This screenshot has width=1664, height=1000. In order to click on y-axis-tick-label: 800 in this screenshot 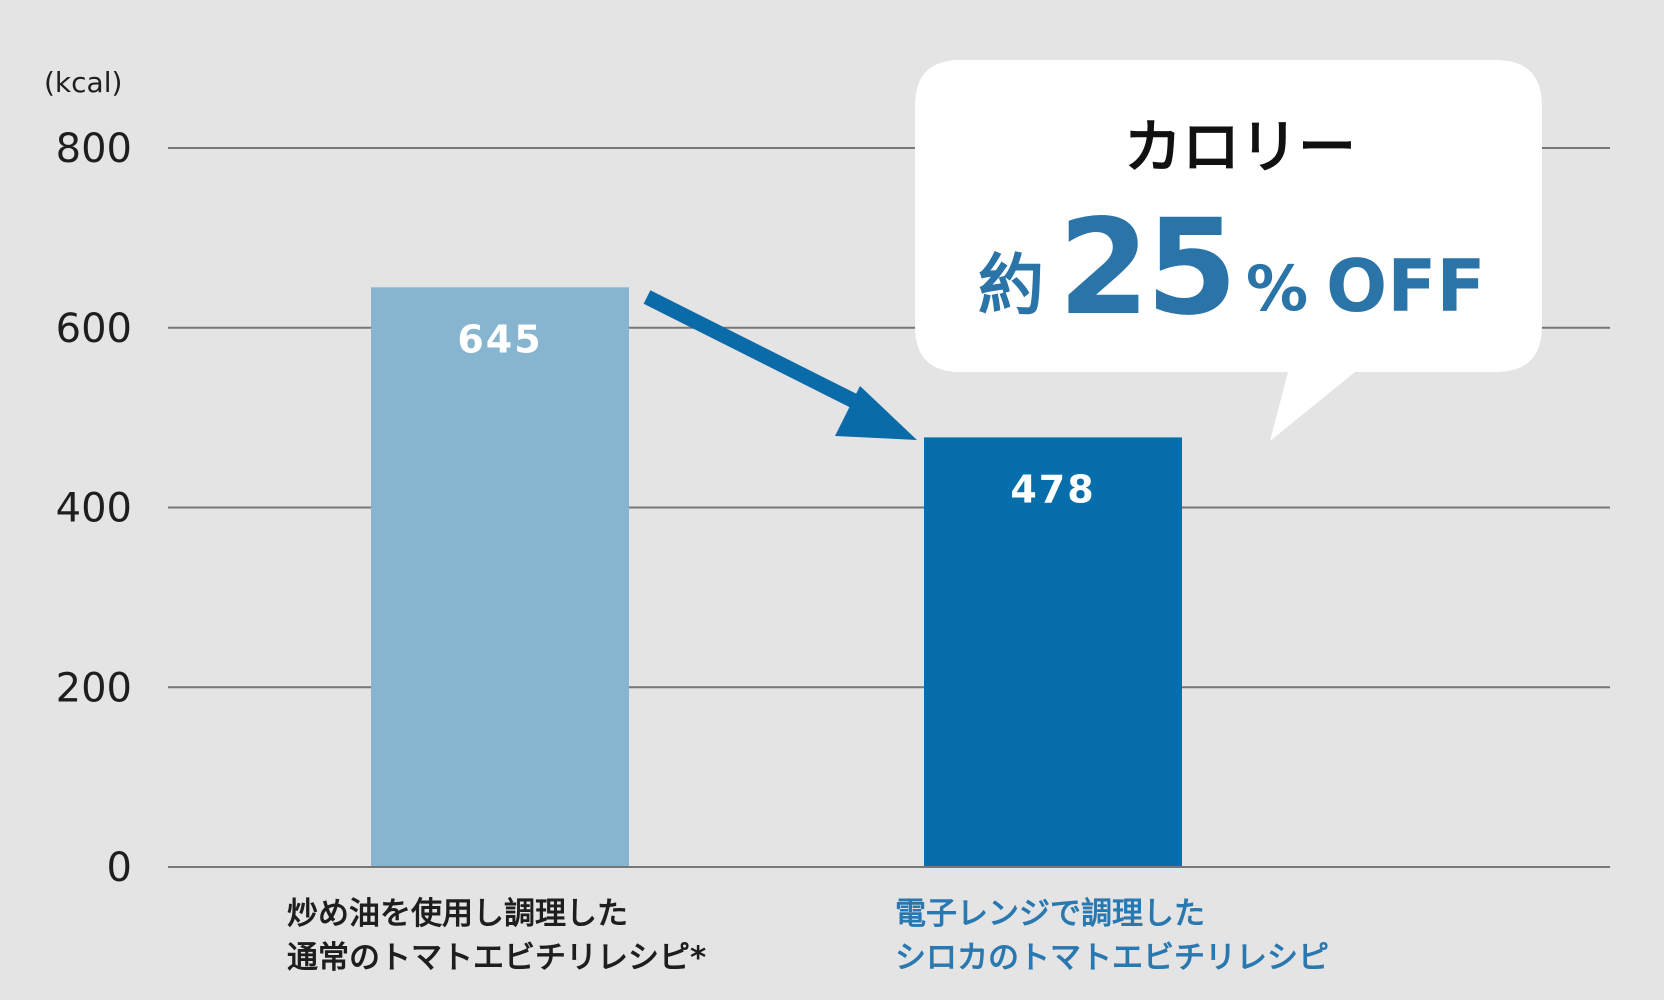, I will do `click(94, 149)`.